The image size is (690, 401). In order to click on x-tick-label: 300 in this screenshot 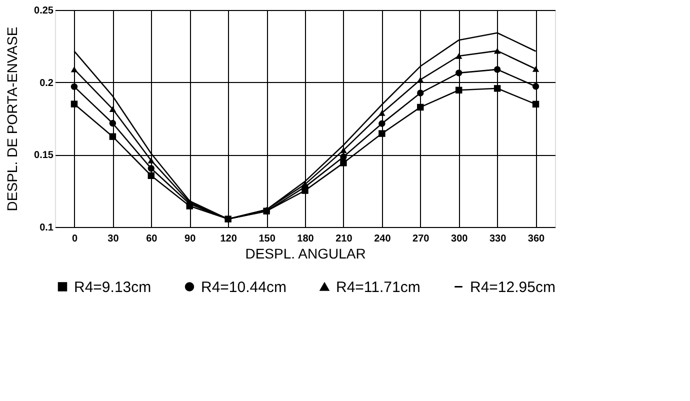, I will do `click(459, 239)`.